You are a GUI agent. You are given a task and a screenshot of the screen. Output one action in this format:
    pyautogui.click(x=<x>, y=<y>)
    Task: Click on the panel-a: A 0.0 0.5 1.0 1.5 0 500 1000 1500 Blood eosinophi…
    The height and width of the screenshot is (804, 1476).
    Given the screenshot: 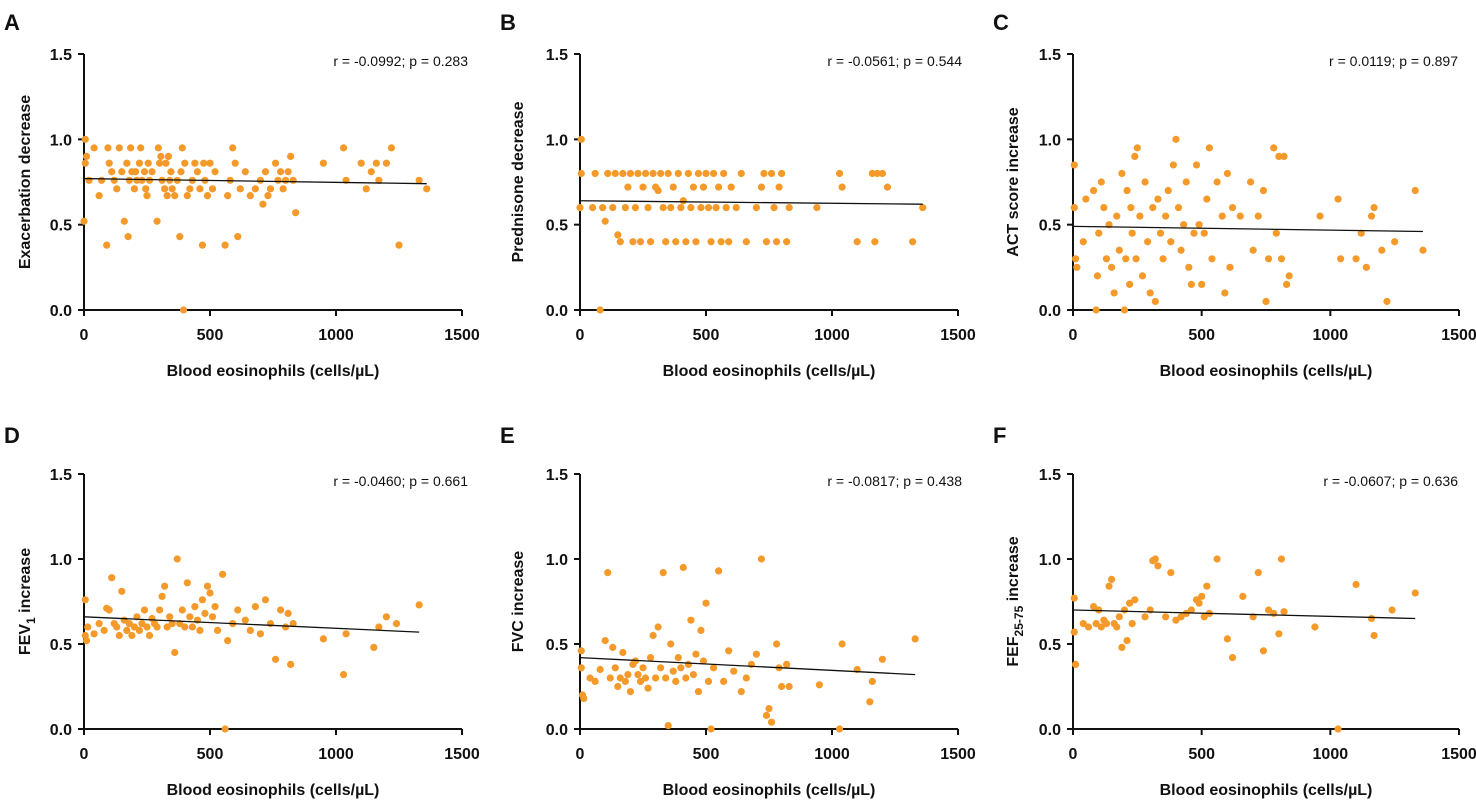 What is the action you would take?
    pyautogui.click(x=242, y=195)
    